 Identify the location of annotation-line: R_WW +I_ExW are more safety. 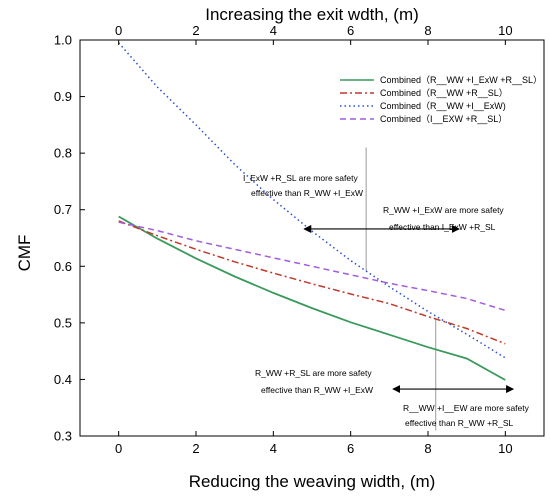
(443, 210).